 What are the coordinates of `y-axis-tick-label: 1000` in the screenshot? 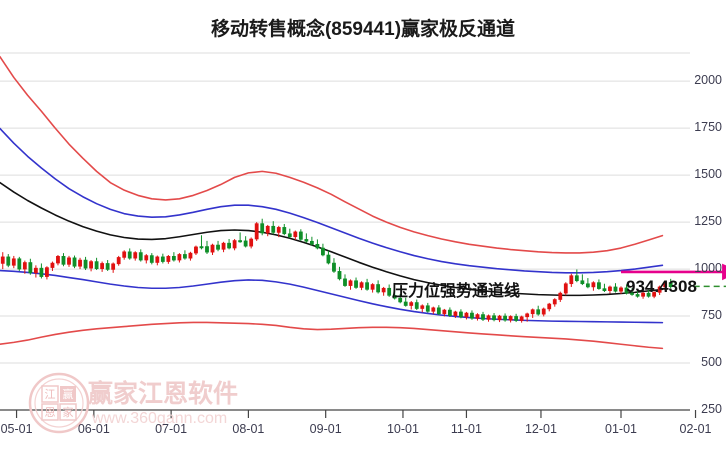 It's located at (708, 268).